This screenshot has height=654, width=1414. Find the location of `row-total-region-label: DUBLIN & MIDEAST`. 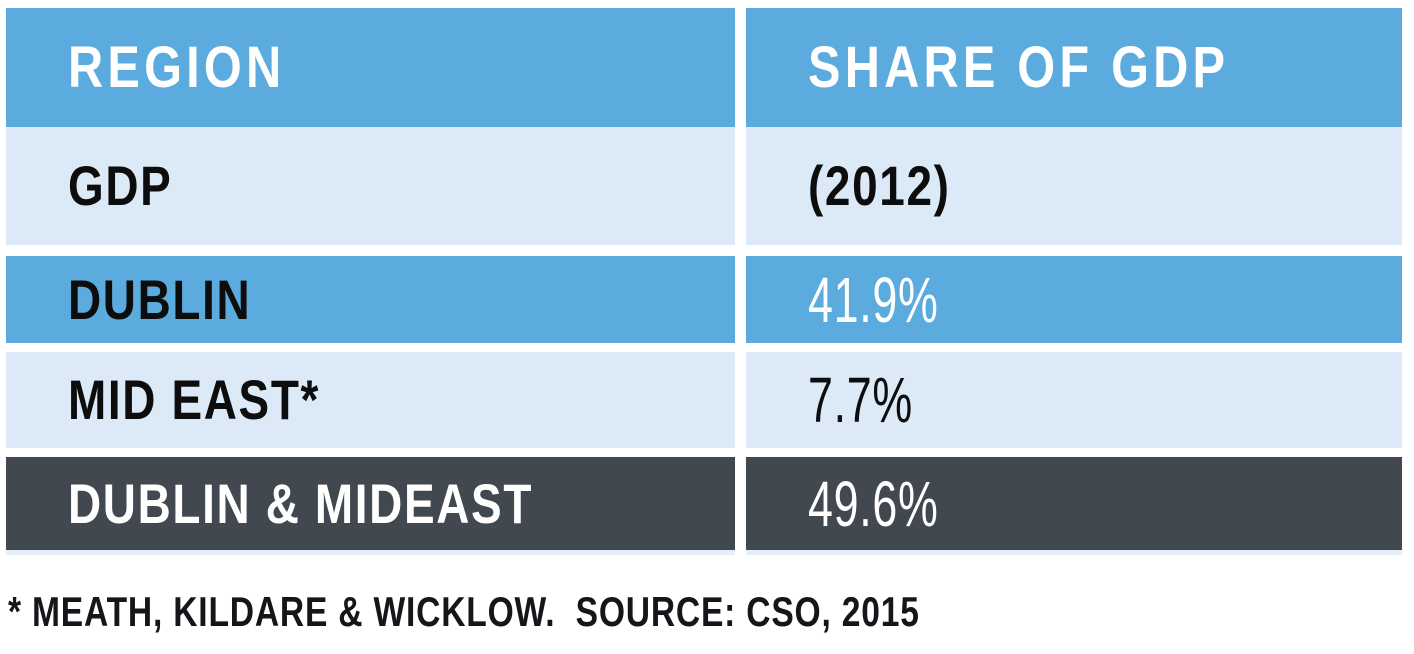

row-total-region-label: DUBLIN & MIDEAST is located at coordinates (301, 503).